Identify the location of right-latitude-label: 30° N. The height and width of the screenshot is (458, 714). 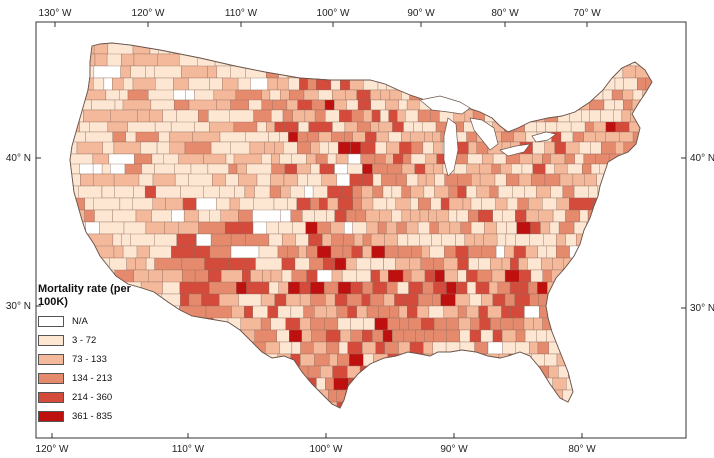
(702, 308).